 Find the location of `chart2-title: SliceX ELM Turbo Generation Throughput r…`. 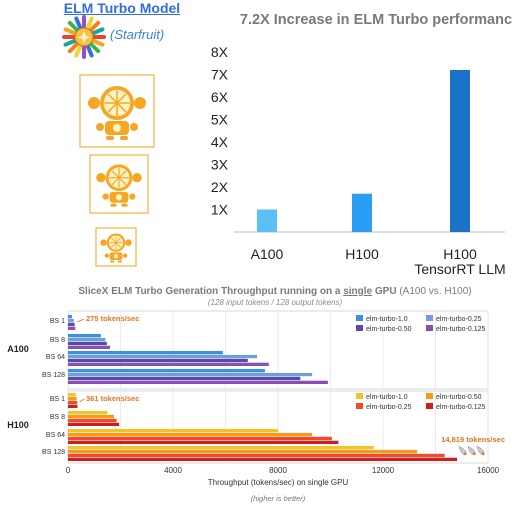

chart2-title: SliceX ELM Turbo Generation Throughput r… is located at coordinates (274, 291).